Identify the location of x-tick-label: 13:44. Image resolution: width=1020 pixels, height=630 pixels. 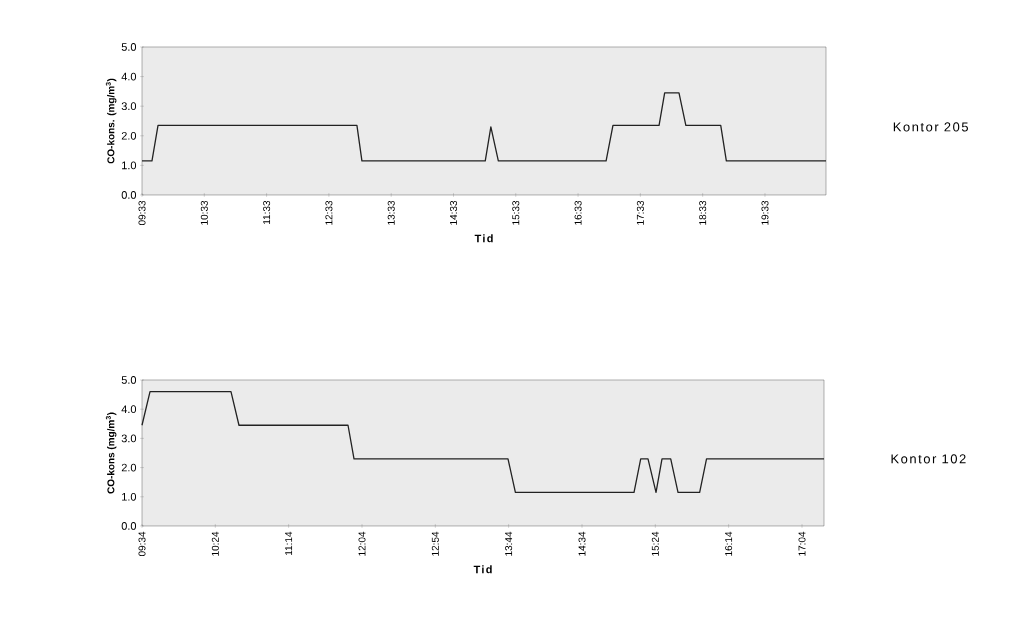
(509, 543).